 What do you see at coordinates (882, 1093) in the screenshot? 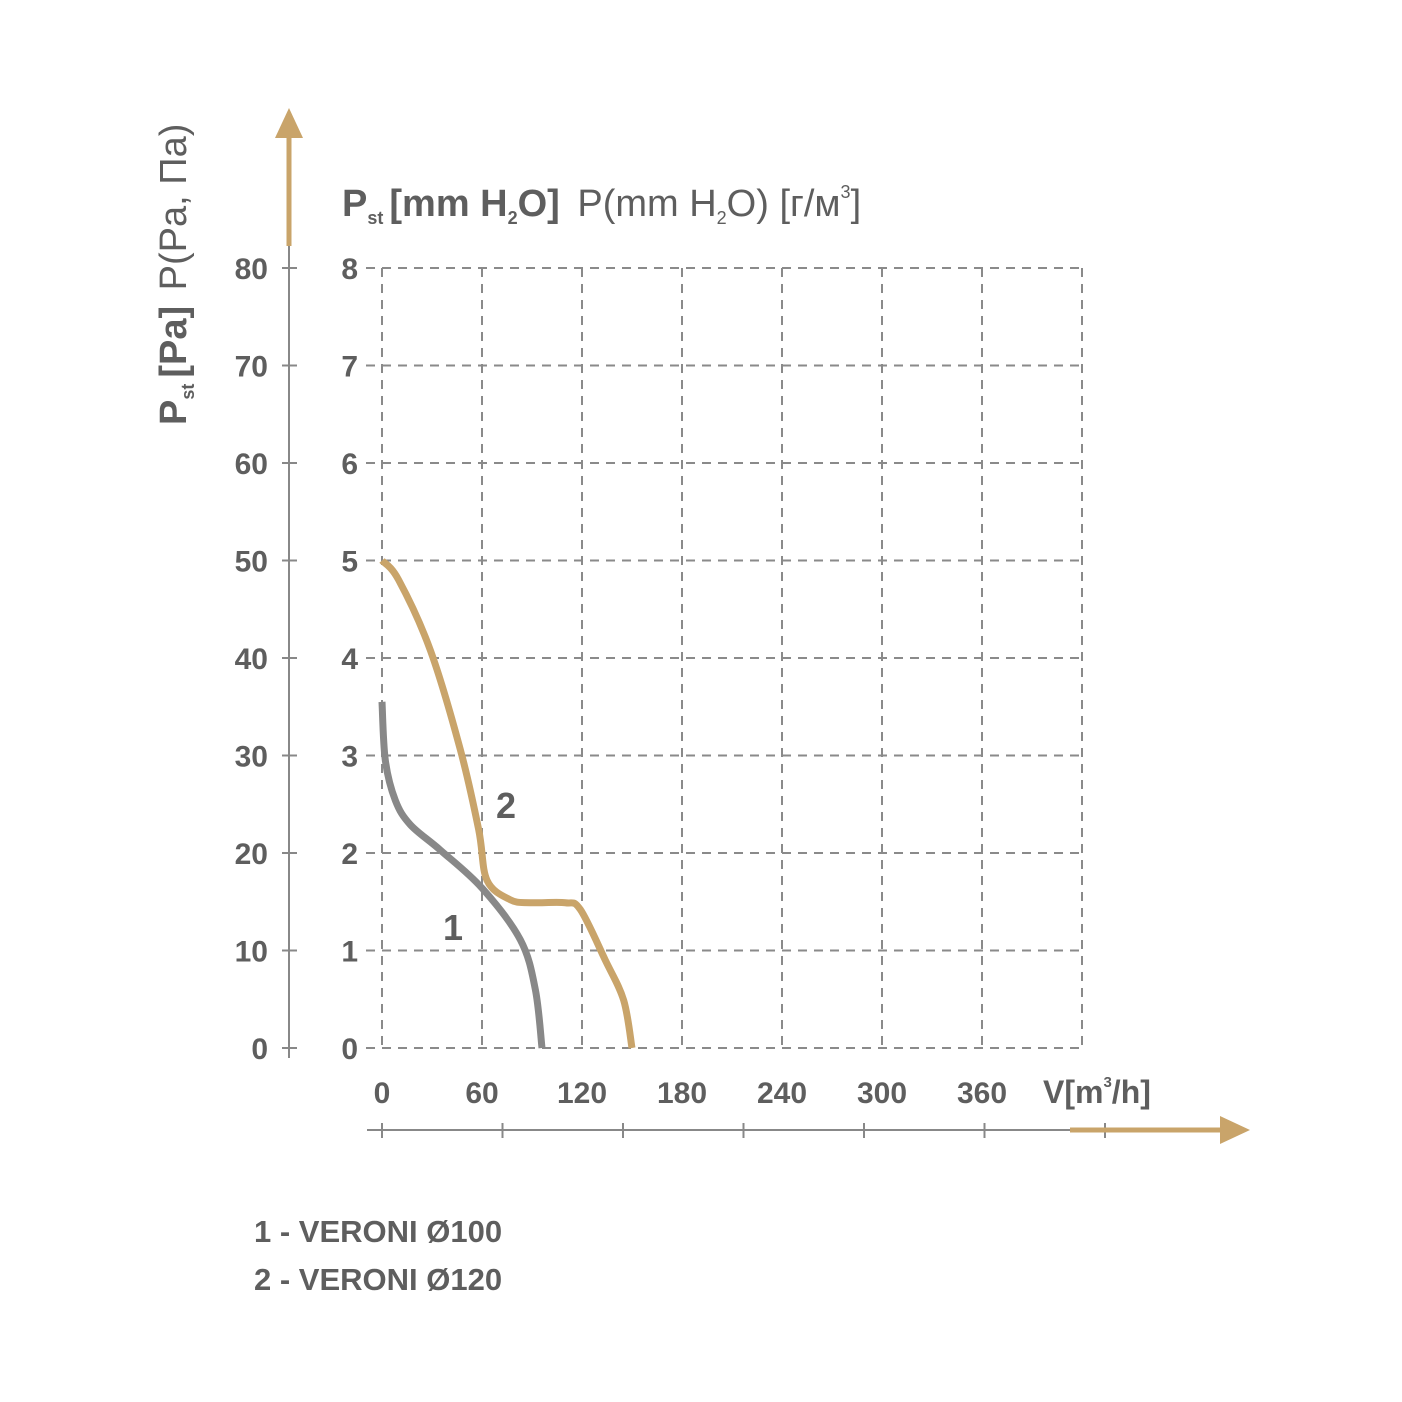
I see `x-tick-label: 300` at bounding box center [882, 1093].